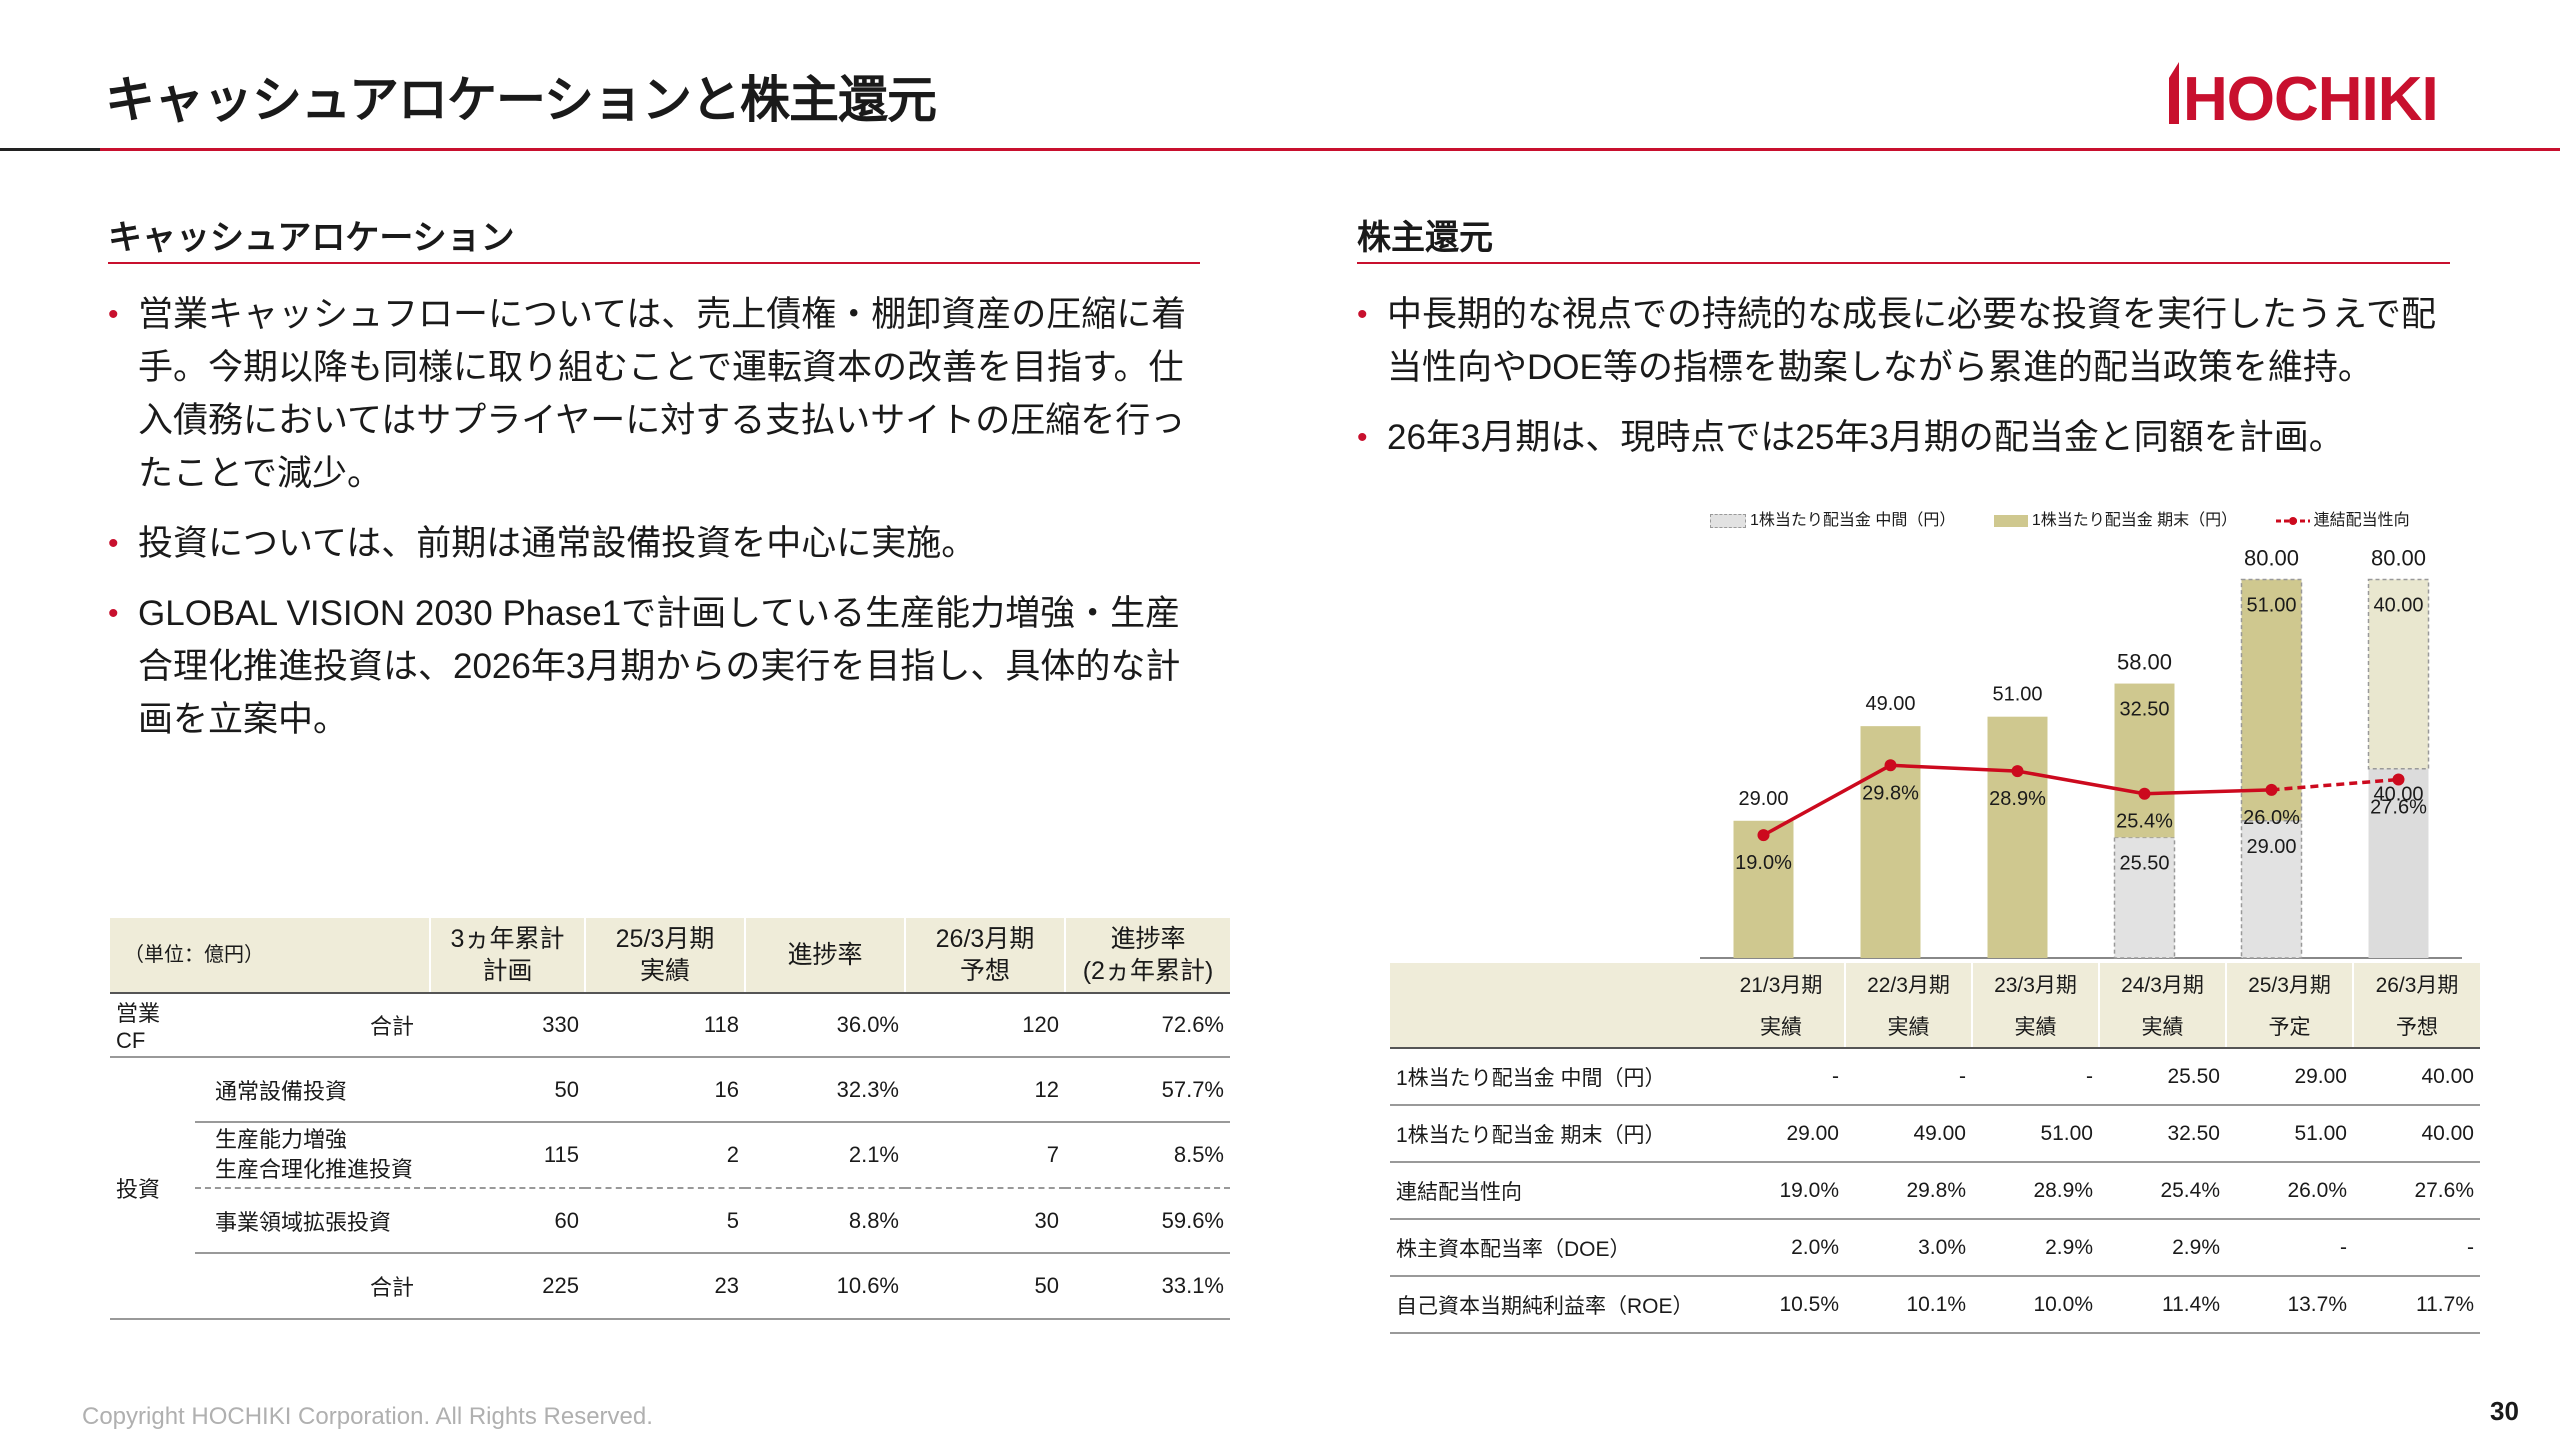  Describe the element at coordinates (1531, 1135) in the screenshot. I see `row-label: 1株当たり配当金 期末（円）` at that location.